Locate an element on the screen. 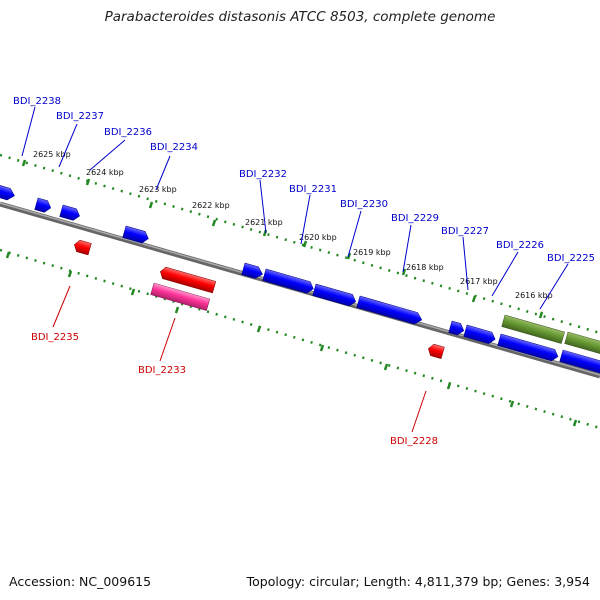 This screenshot has height=600, width=600. label-bdi-2236: BDI_2236 is located at coordinates (128, 132).